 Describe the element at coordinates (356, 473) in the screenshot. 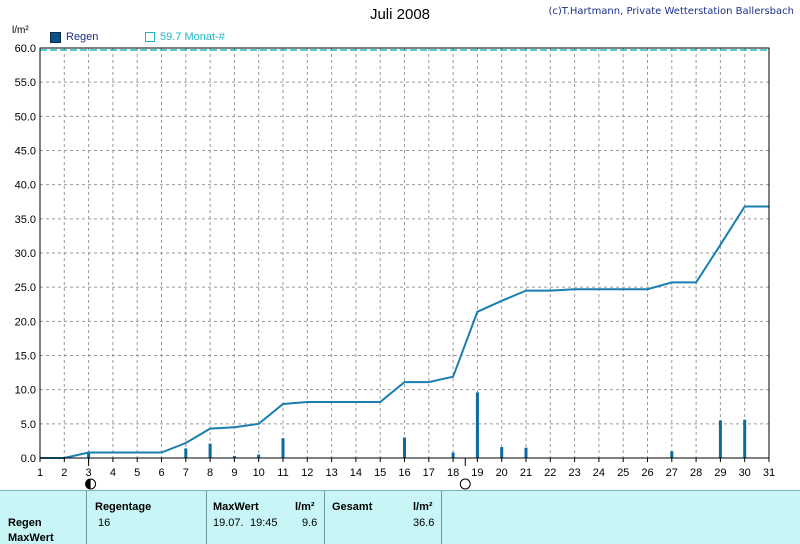

I see `x-tick-label: 14` at that location.